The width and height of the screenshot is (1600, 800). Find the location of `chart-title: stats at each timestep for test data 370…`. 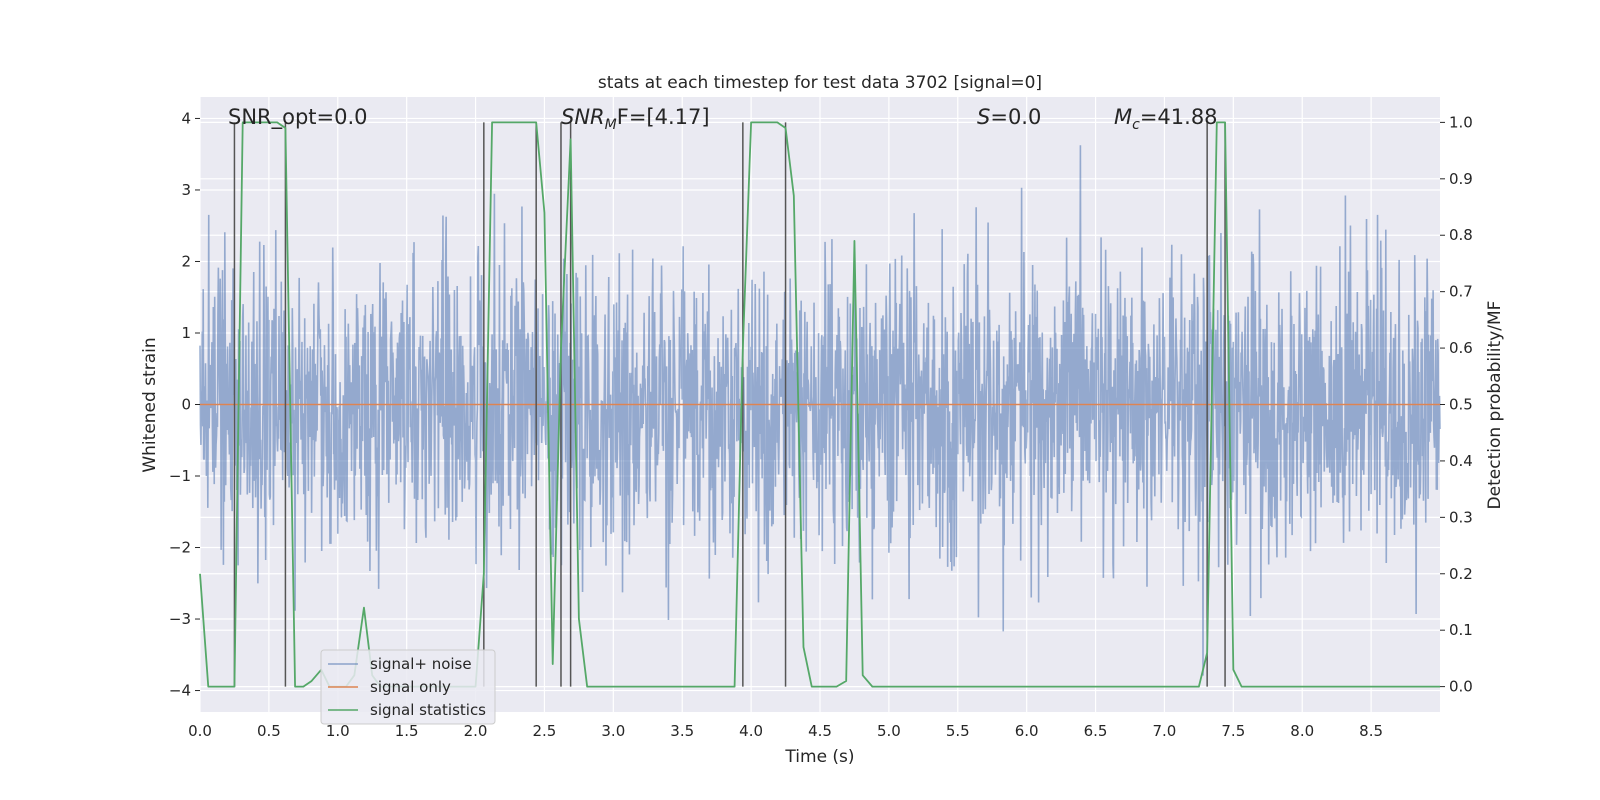

chart-title: stats at each timestep for test data 370… is located at coordinates (820, 83).